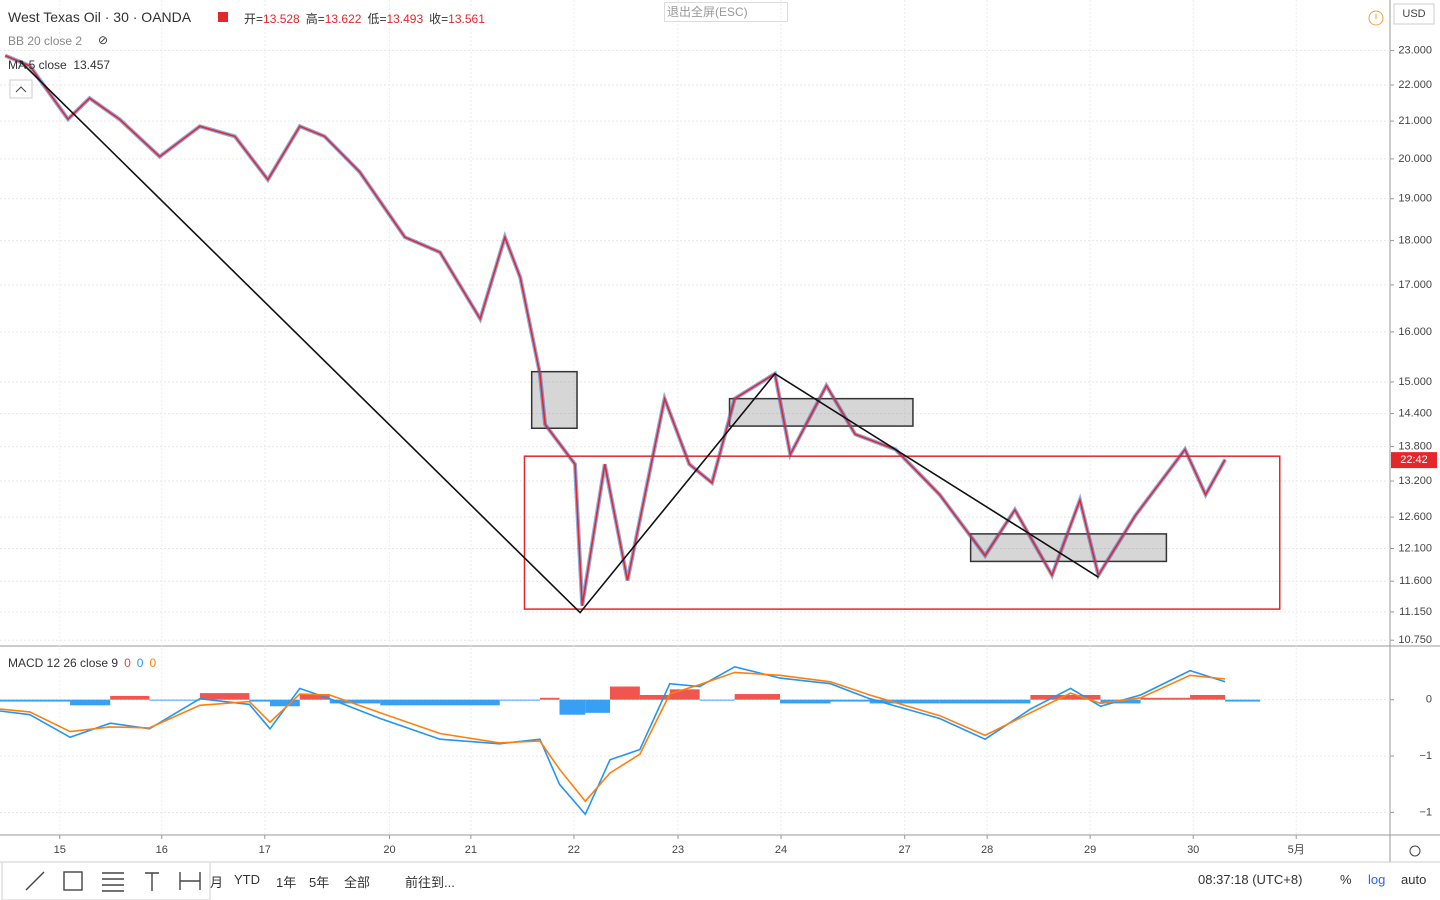 This screenshot has width=1440, height=900. Describe the element at coordinates (439, 19) in the screenshot. I see `ohlc-label: 收=` at that location.